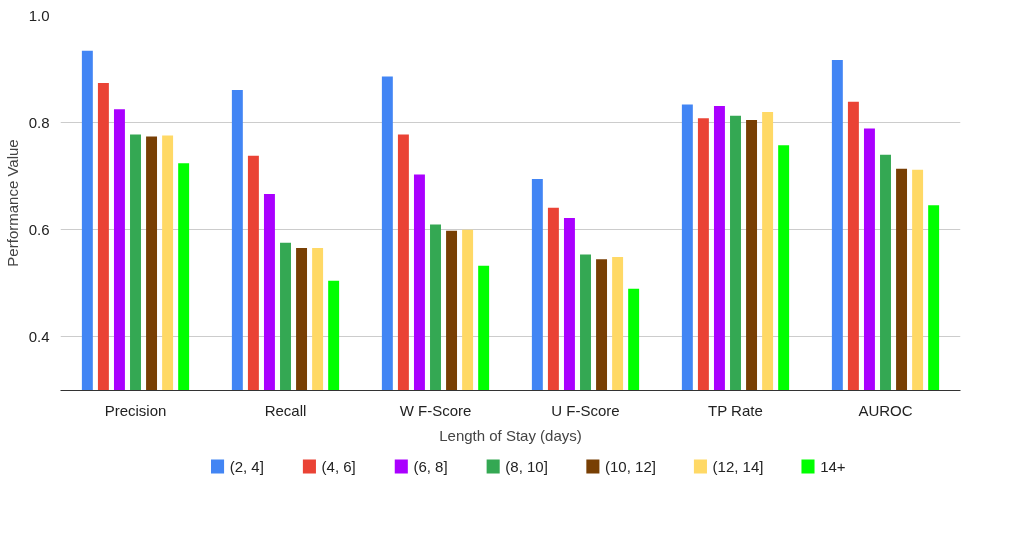 The width and height of the screenshot is (1029, 538). Describe the element at coordinates (246, 466) in the screenshot. I see `legend-label: (2, 4]` at that location.